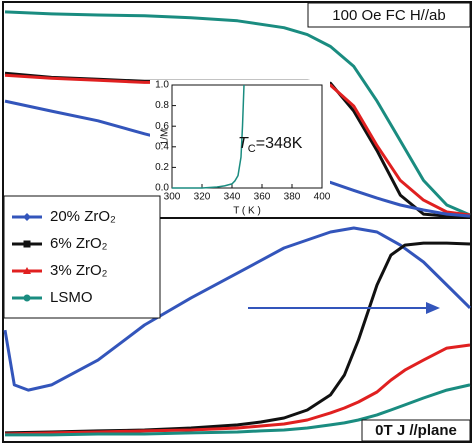  I want to click on annotation-subscript: C, so click(252, 149).